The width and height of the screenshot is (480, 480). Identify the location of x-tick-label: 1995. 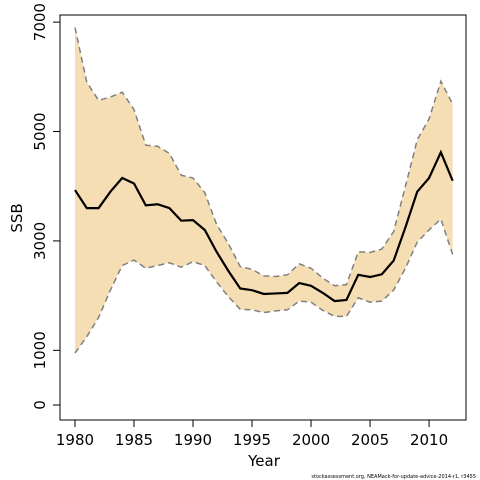
(252, 440).